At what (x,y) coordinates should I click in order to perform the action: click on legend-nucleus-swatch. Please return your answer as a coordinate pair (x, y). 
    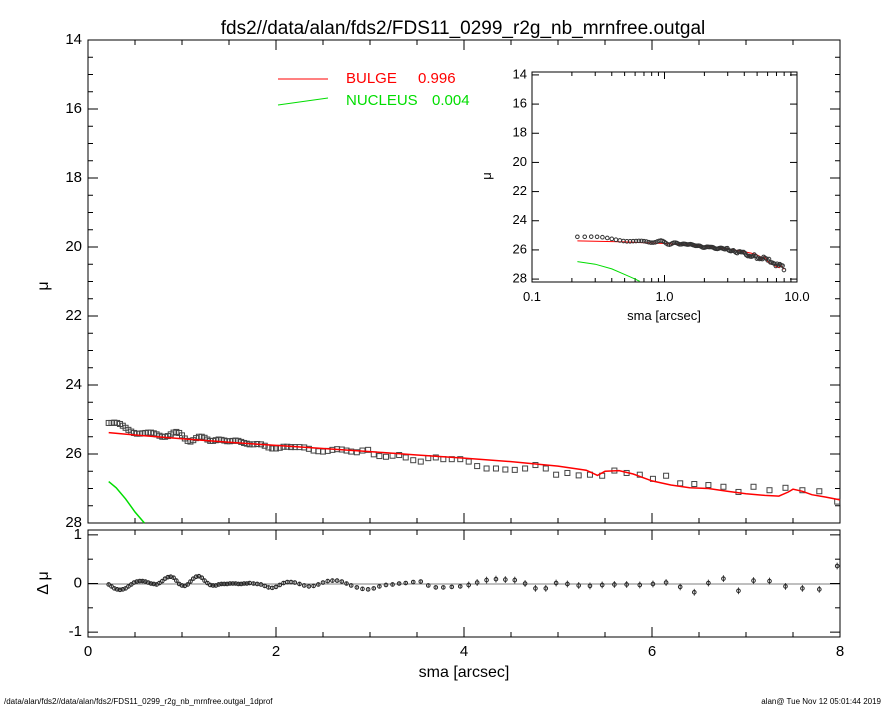
    Looking at the image, I should click on (303, 101).